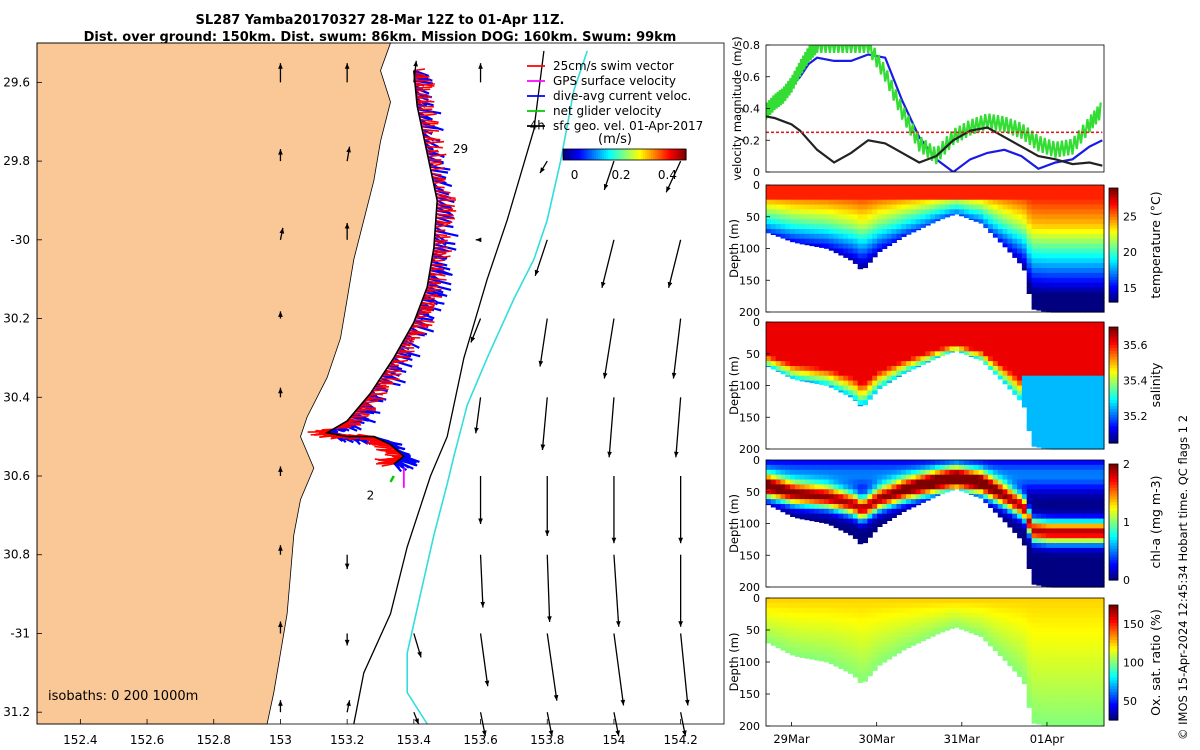 Image resolution: width=1200 pixels, height=750 pixels. I want to click on time-xtick-label-0: 29Mar, so click(791, 739).